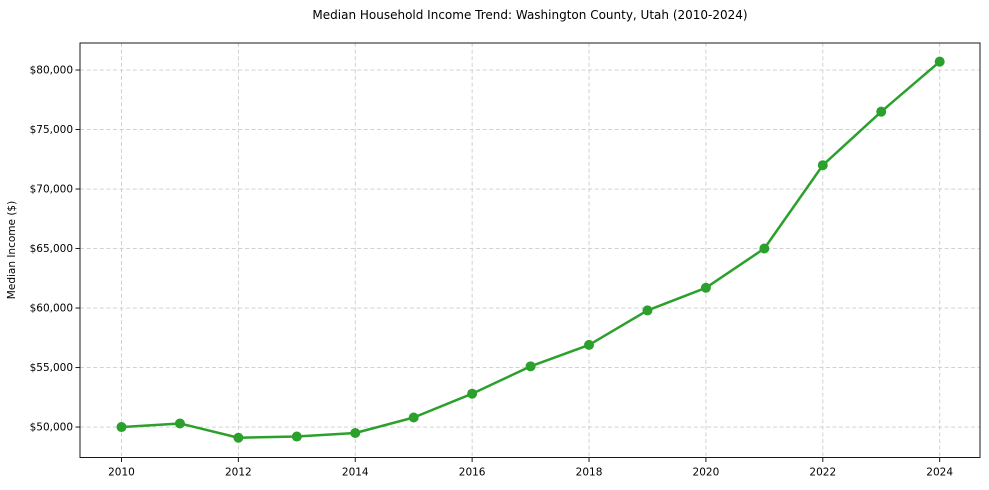 Image resolution: width=989 pixels, height=490 pixels. What do you see at coordinates (179, 423) in the screenshot?
I see `data-point-2011` at bounding box center [179, 423].